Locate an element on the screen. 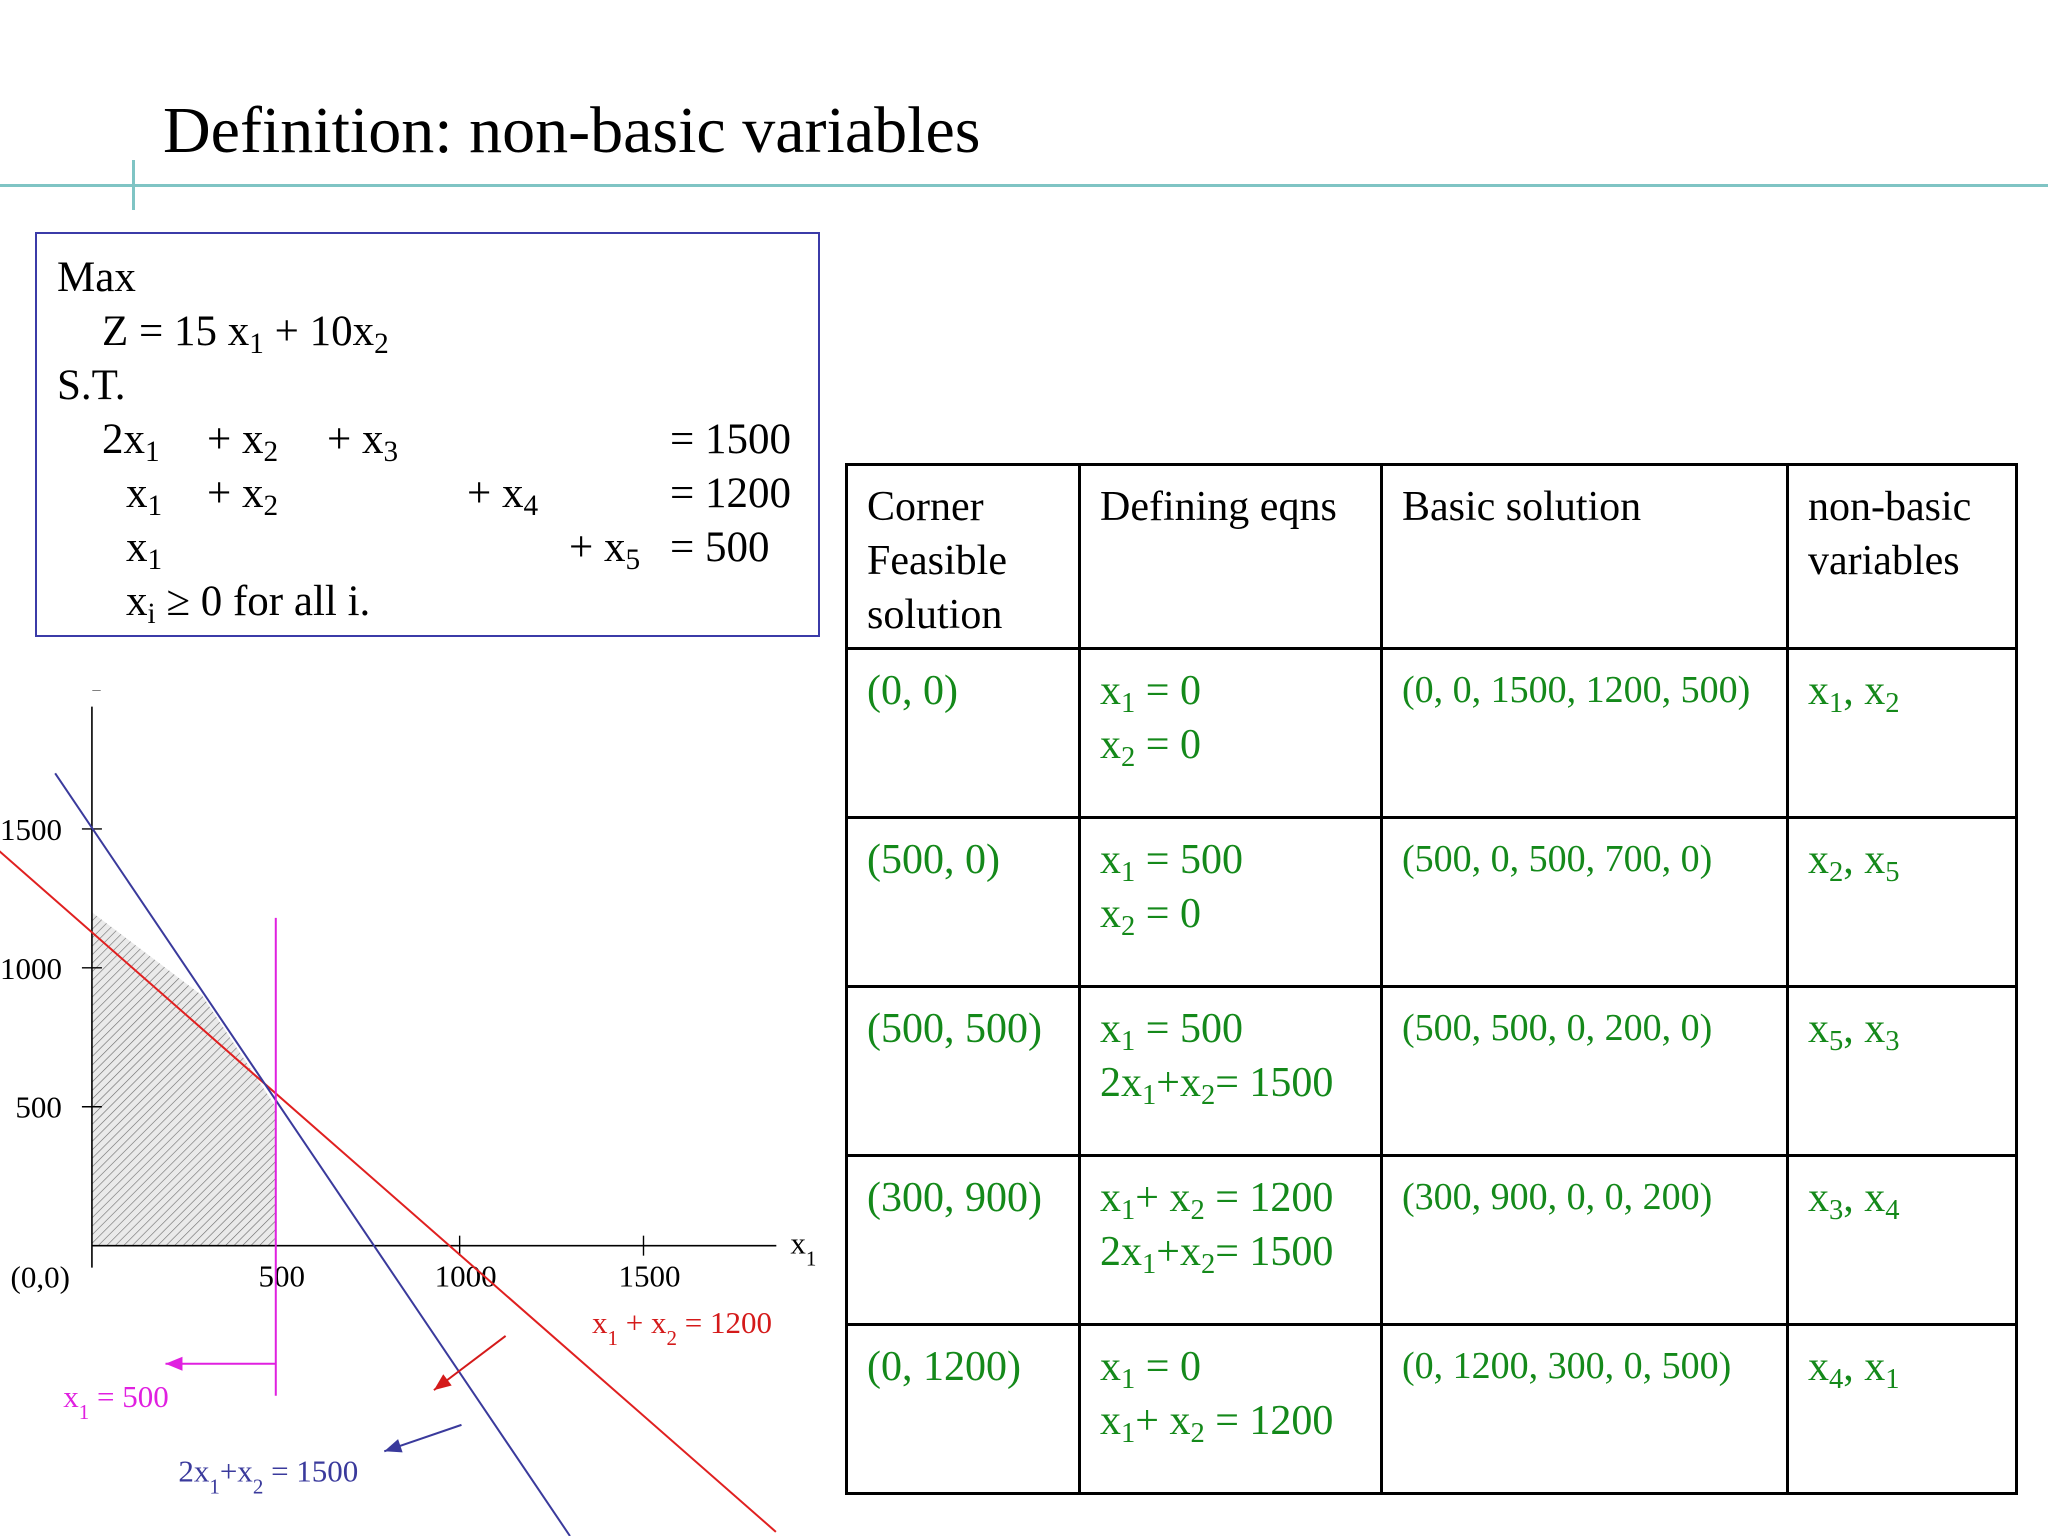  constraint-1-term-c: + x3 is located at coordinates (363, 442).